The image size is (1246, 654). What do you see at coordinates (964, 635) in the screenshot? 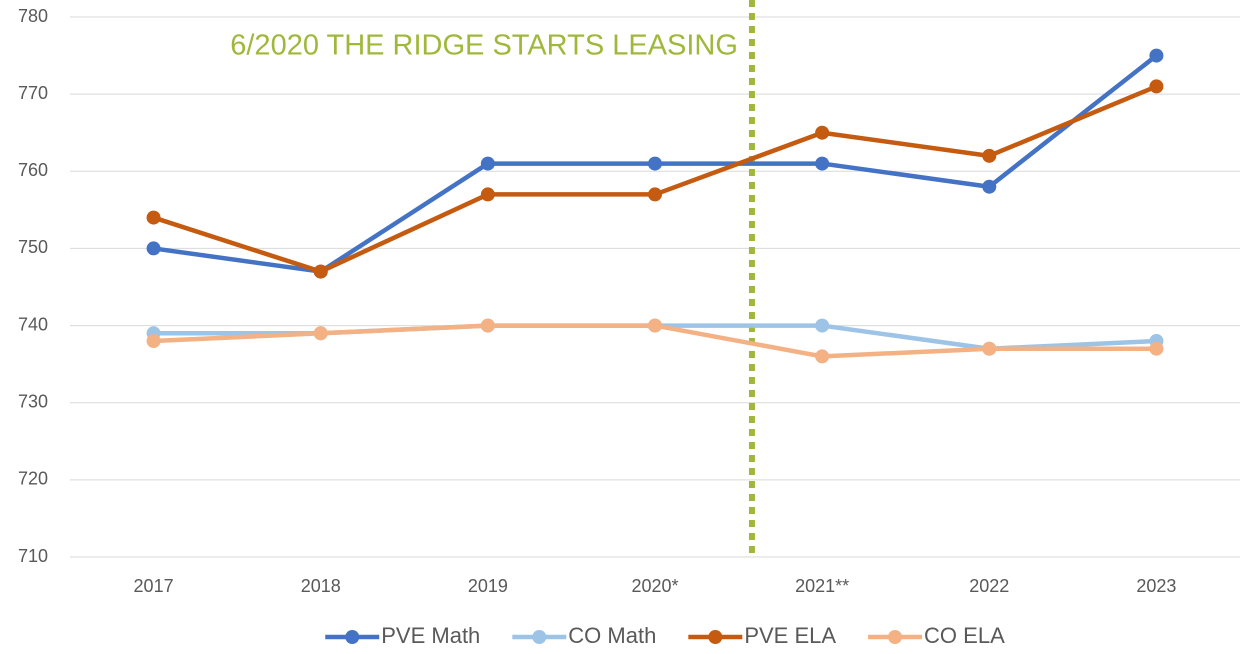
I see `legend-label: CO ELA` at bounding box center [964, 635].